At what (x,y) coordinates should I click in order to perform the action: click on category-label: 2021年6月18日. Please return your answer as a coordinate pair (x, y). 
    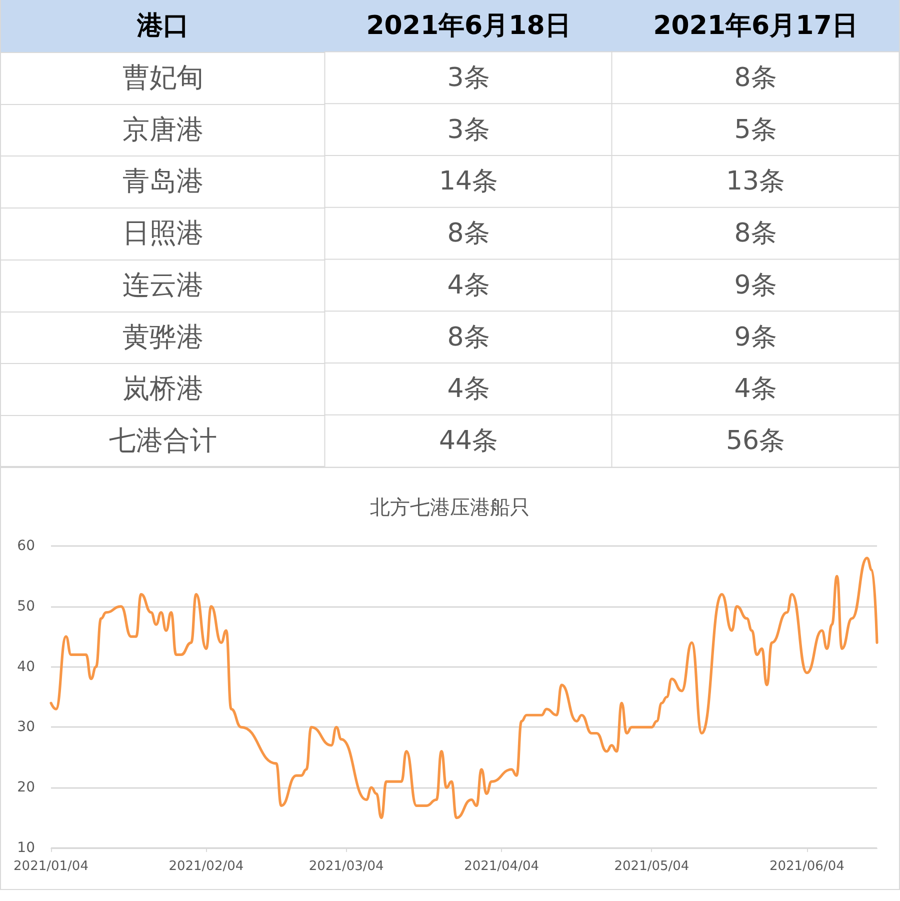
    Looking at the image, I should click on (468, 26).